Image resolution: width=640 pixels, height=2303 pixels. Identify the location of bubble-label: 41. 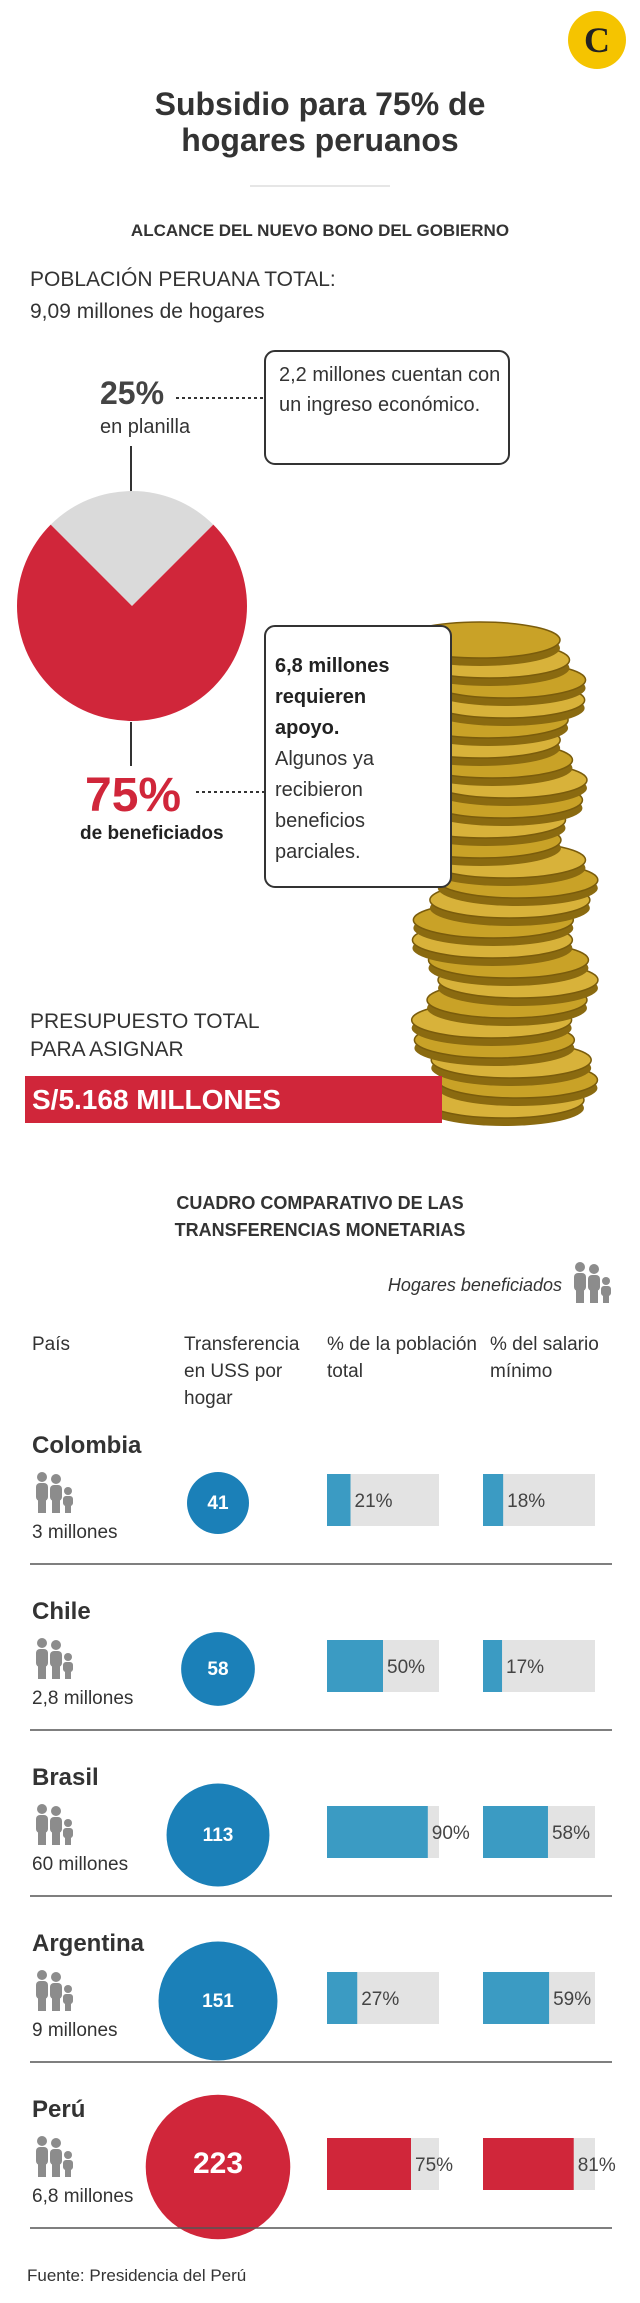
(218, 1503).